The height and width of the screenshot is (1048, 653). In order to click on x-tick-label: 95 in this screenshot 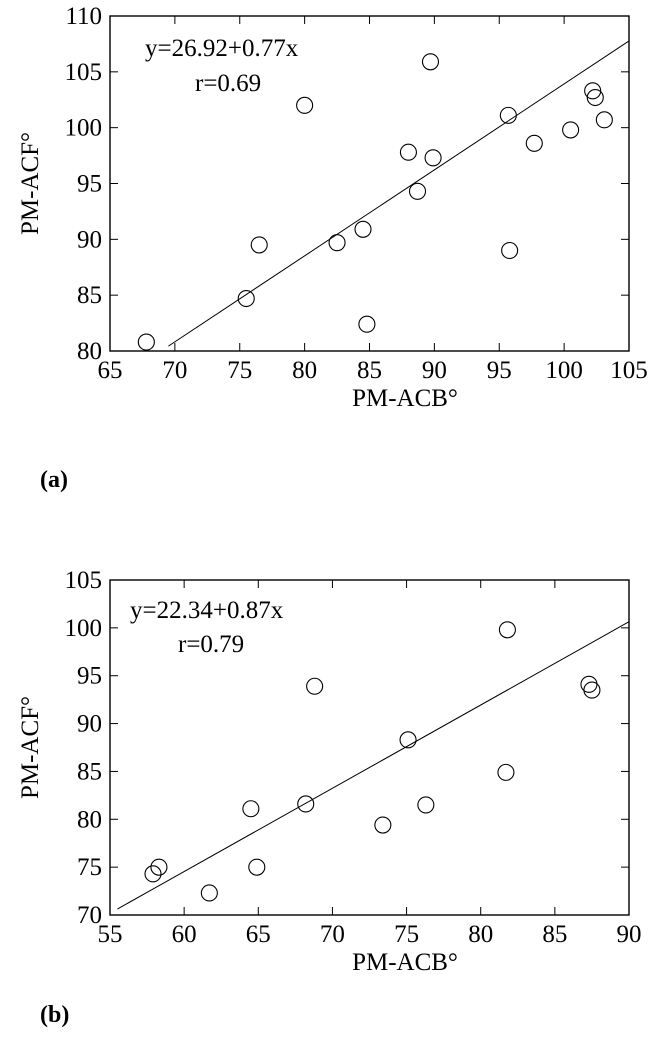, I will do `click(499, 370)`.